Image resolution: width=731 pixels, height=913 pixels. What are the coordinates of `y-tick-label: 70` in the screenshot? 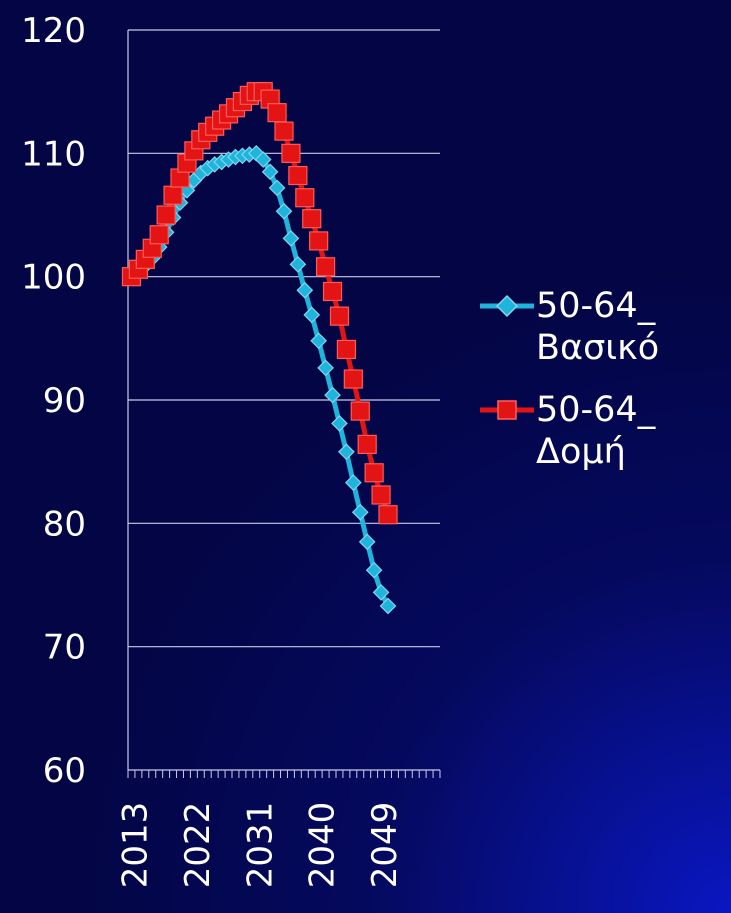 It's located at (64, 648).